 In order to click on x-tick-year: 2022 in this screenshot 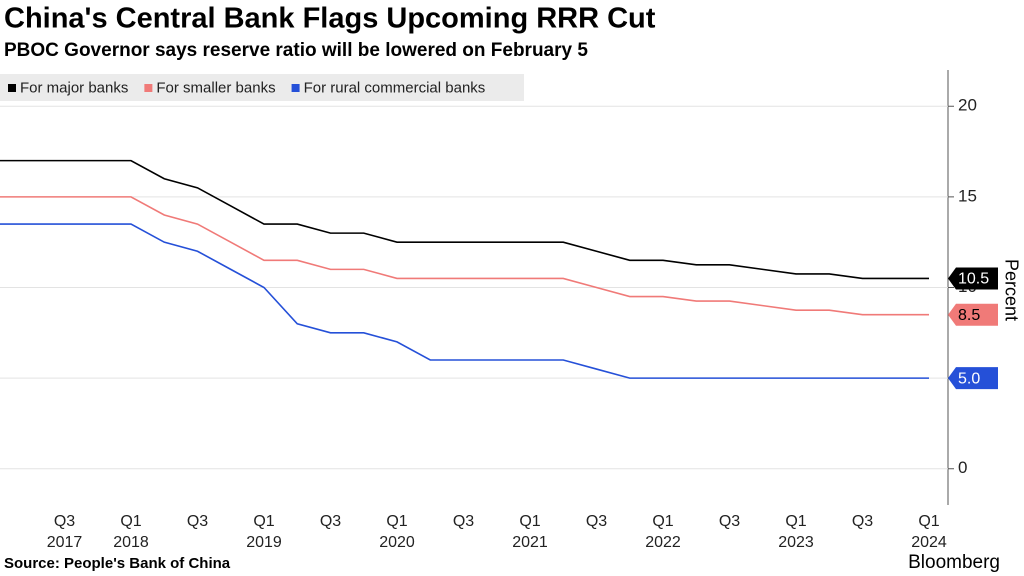, I will do `click(663, 542)`.